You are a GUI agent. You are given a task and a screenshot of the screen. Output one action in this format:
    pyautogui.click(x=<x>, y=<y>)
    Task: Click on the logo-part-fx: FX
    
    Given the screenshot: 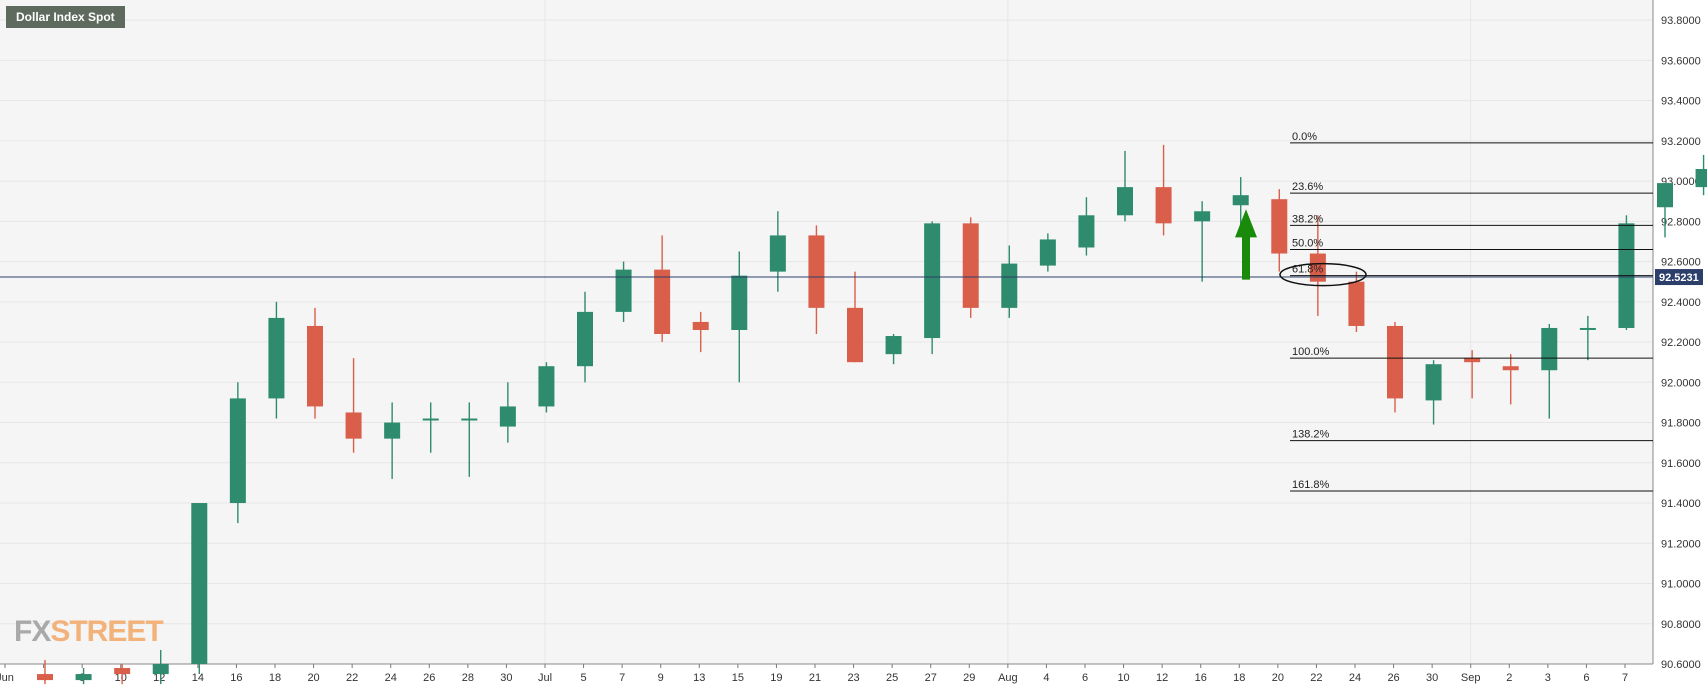 What is the action you would take?
    pyautogui.click(x=32, y=631)
    